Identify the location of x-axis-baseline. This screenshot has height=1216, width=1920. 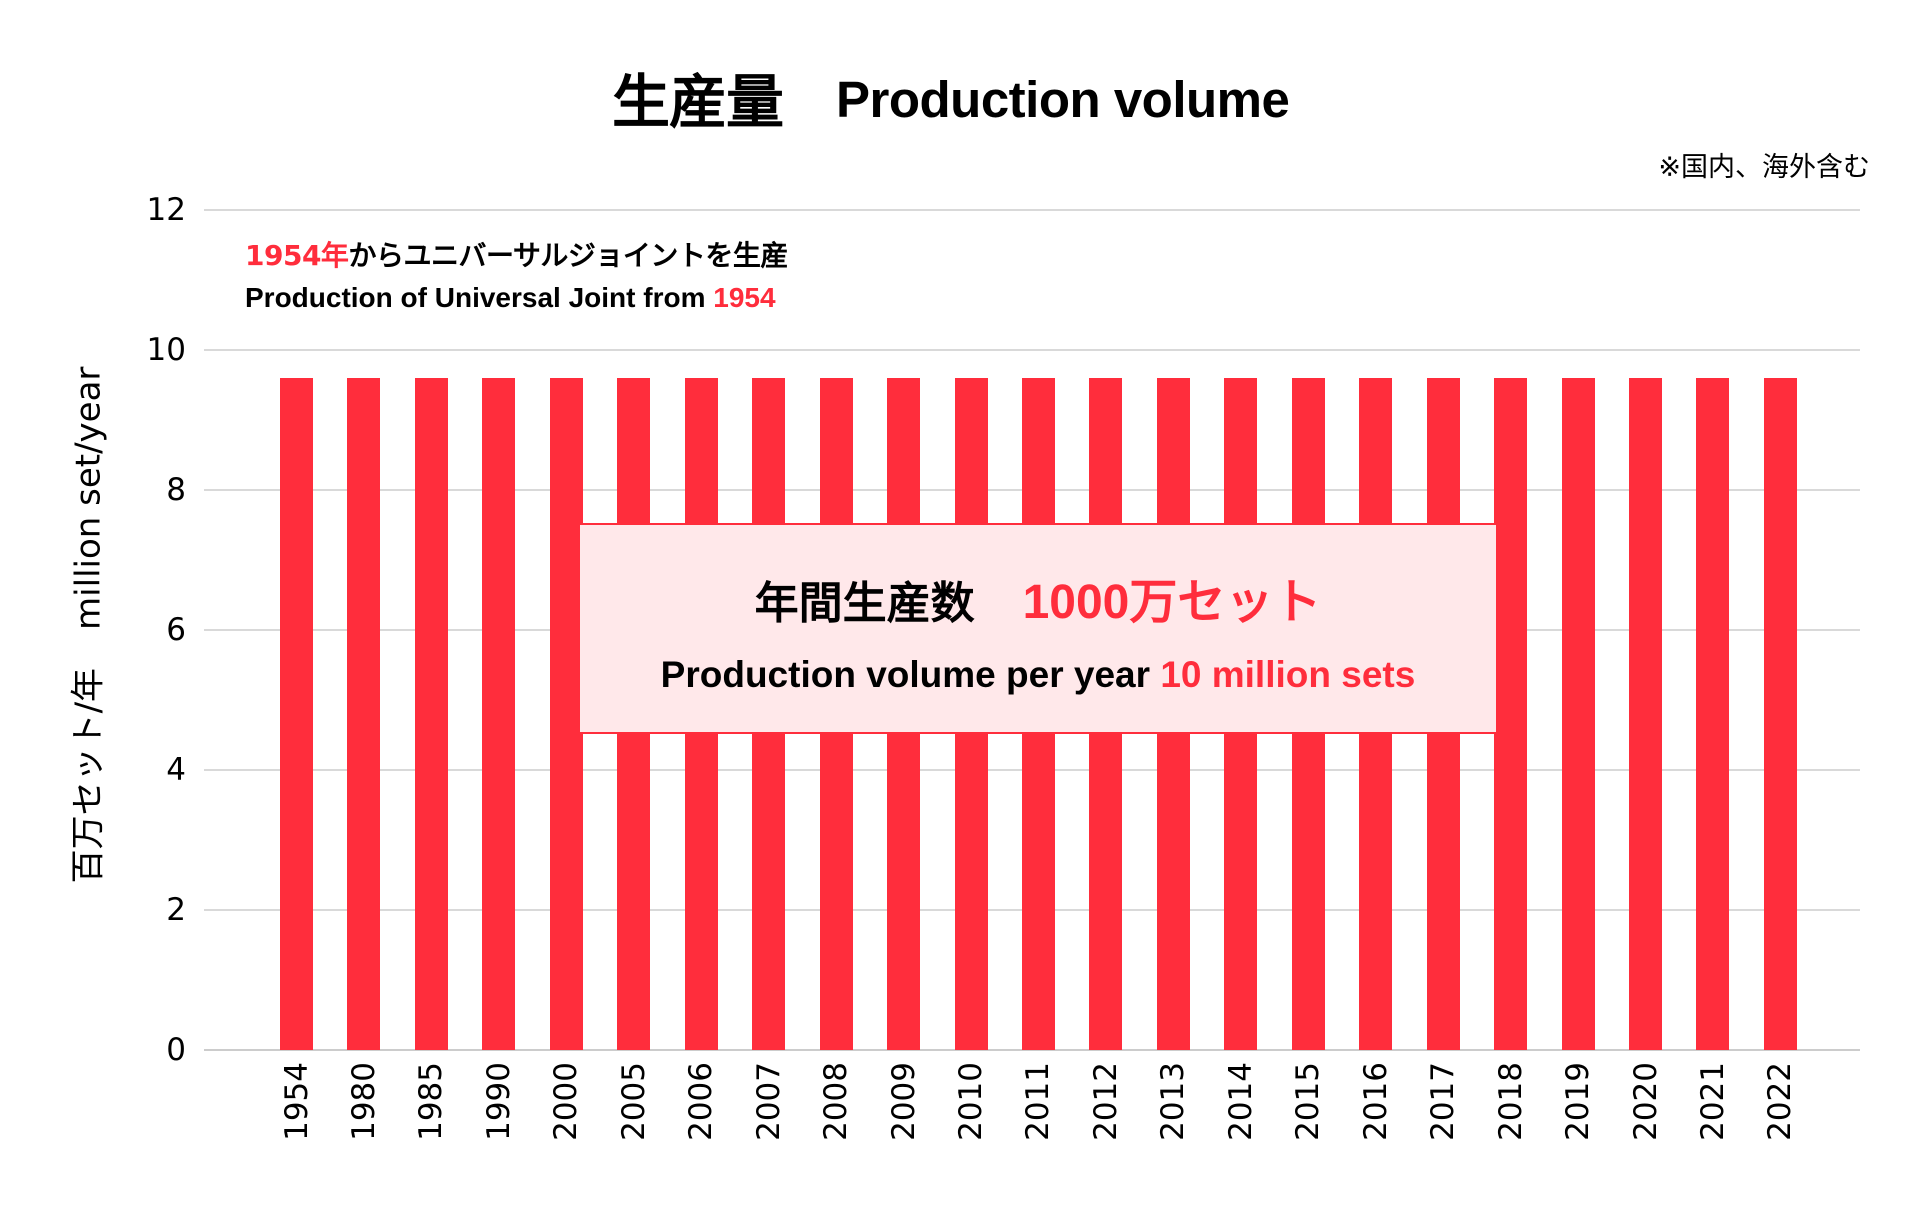
(1032, 1050).